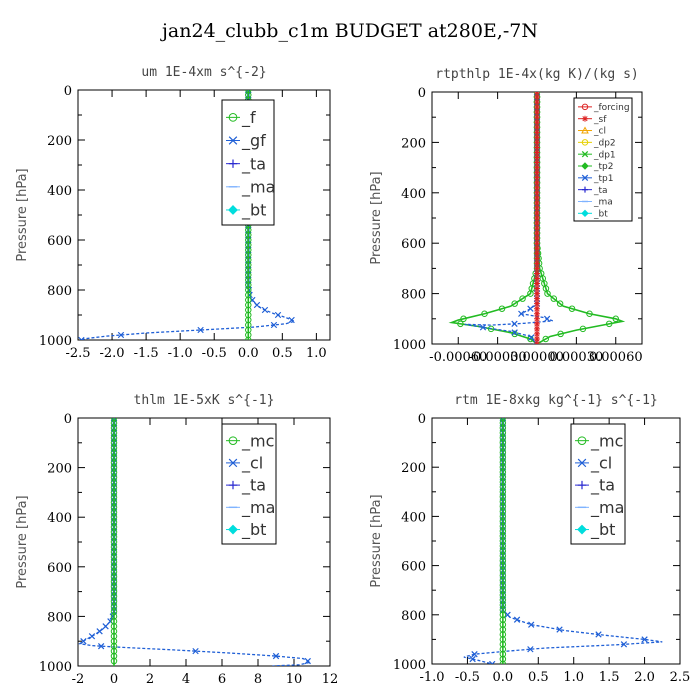 The height and width of the screenshot is (700, 700). I want to click on x-tick-label: 2.0, so click(644, 677).